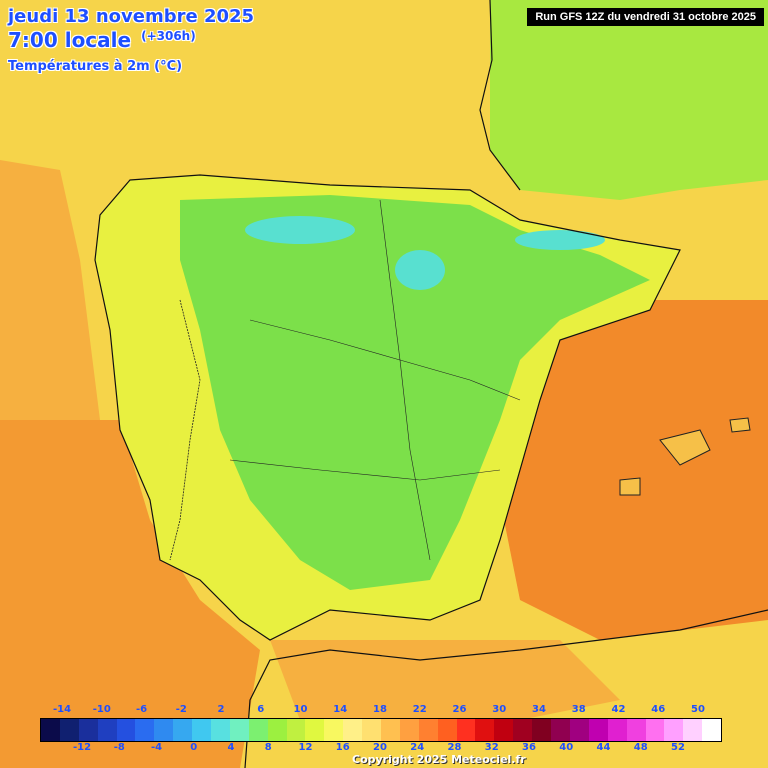  I want to click on portugal-border, so click(185, 430).